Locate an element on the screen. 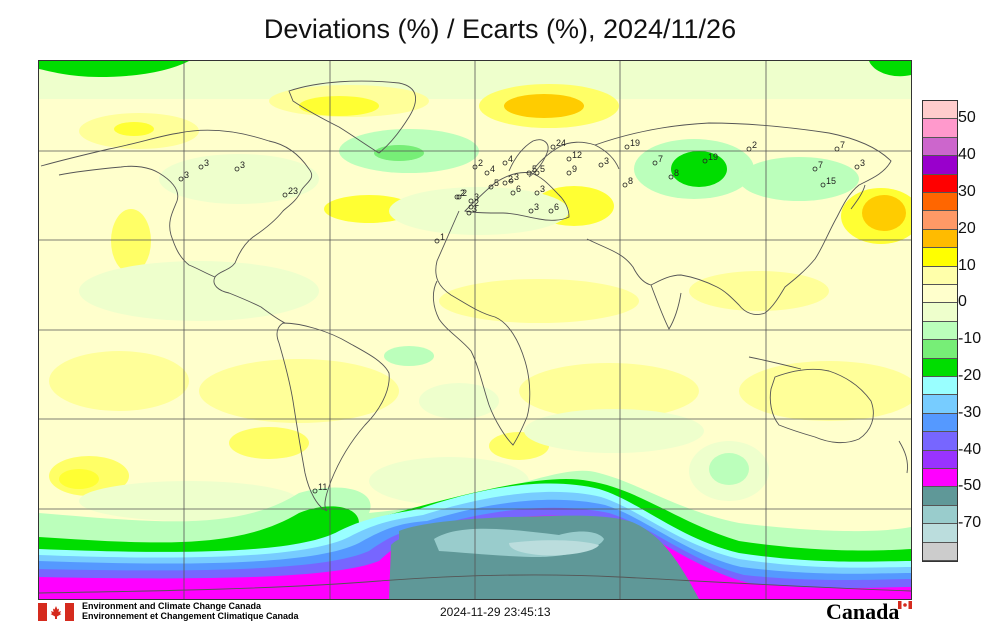 This screenshot has width=1000, height=625. canada-wordmark: Canada is located at coordinates (863, 611).